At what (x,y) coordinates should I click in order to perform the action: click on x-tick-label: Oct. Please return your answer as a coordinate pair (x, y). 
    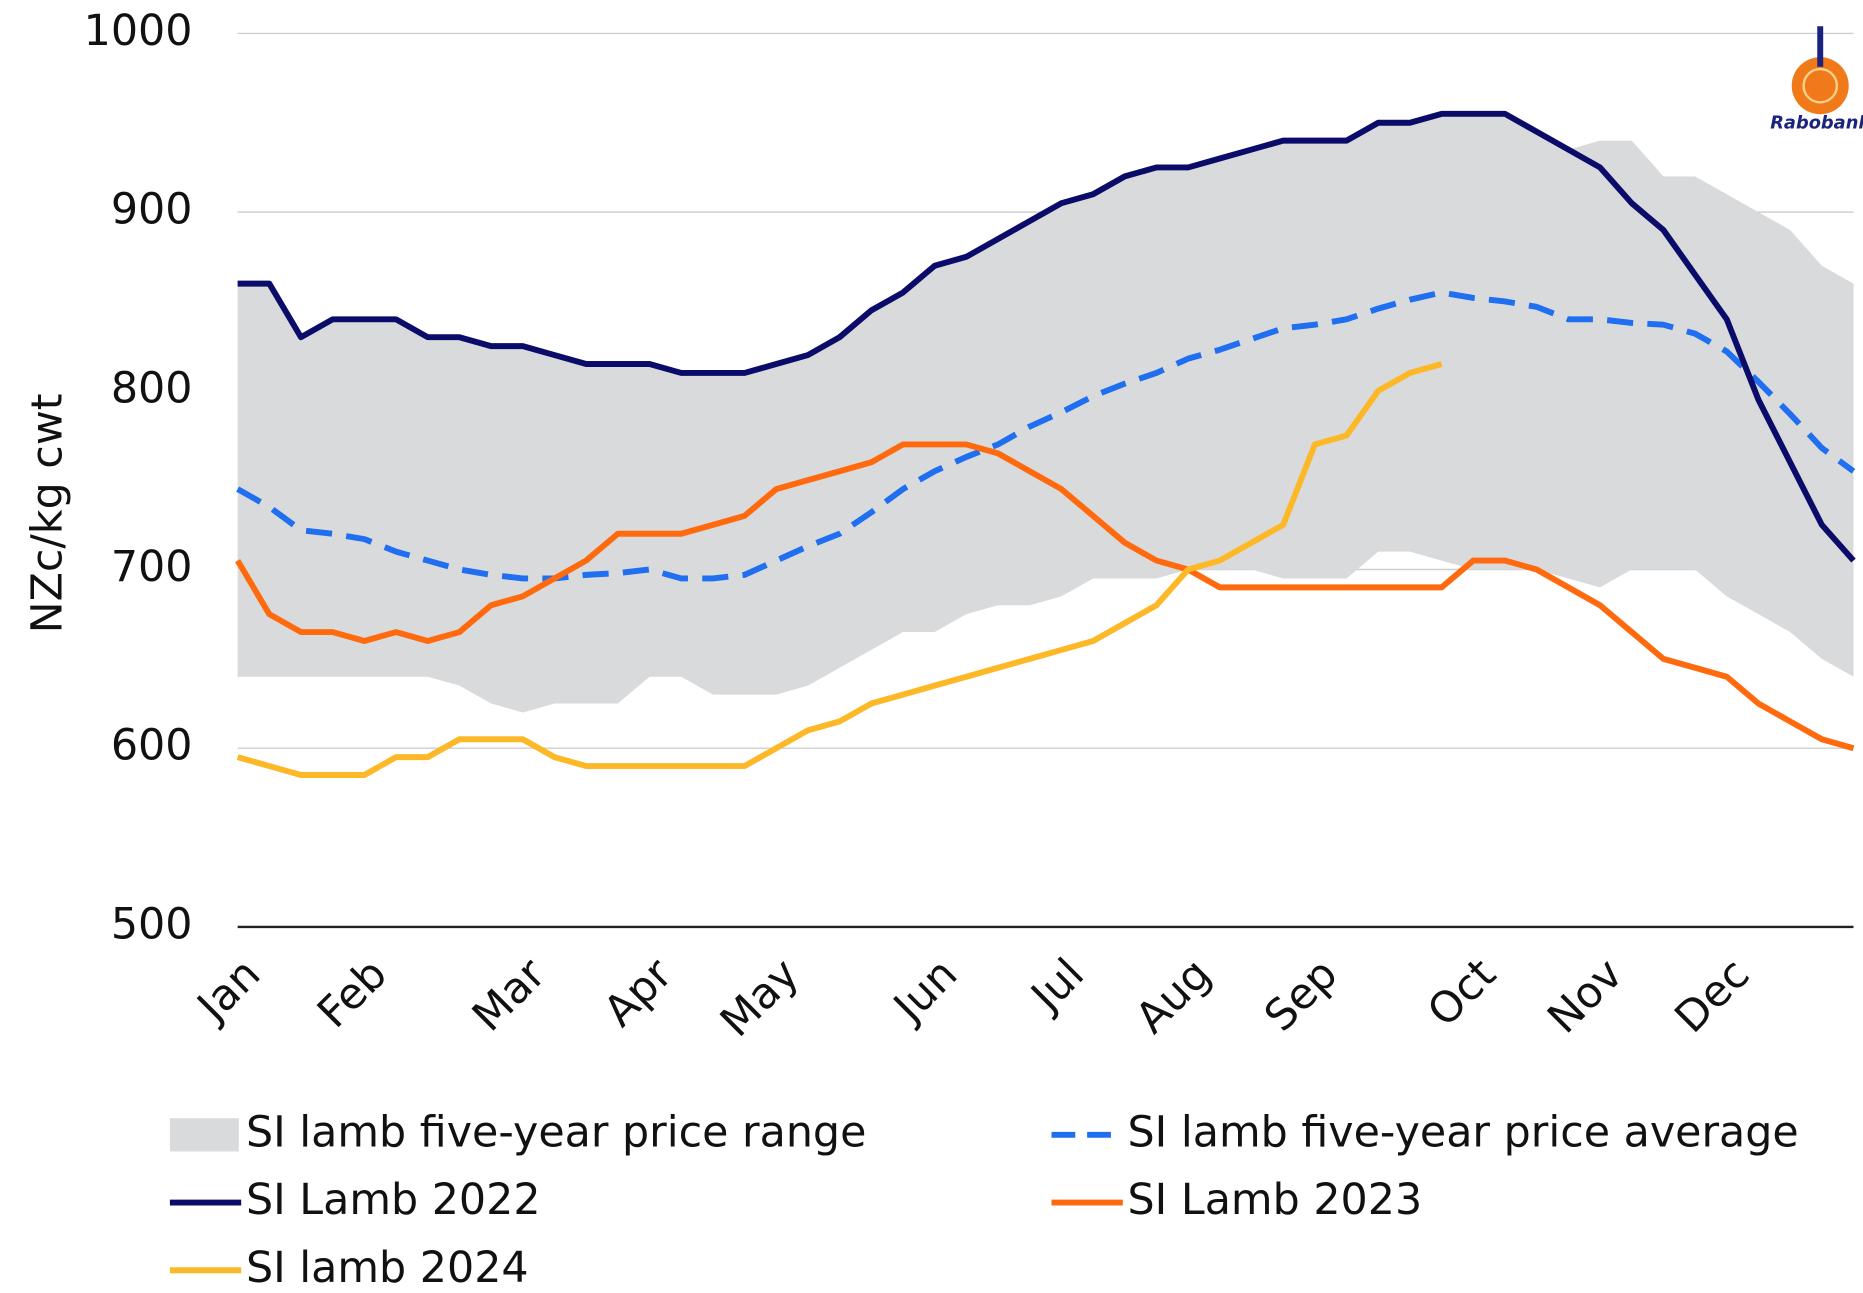
    Looking at the image, I should click on (1462, 993).